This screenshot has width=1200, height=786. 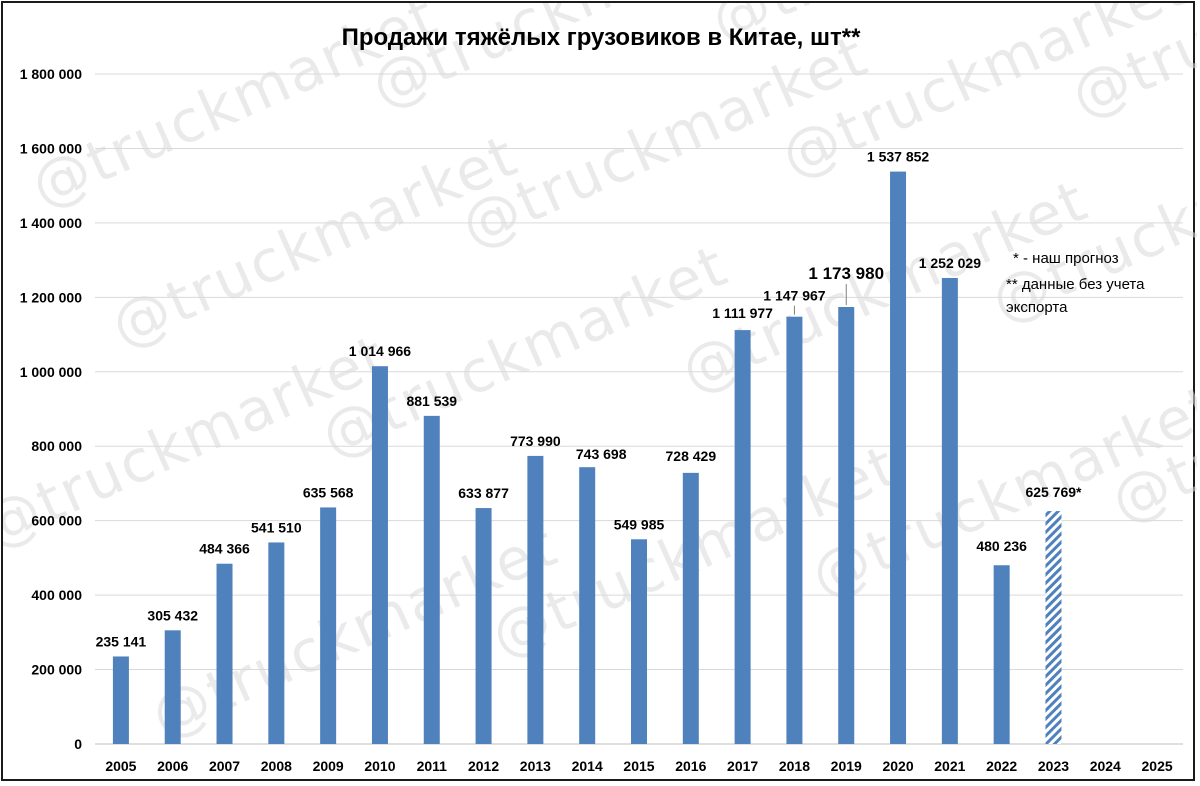 I want to click on data-label: 1 252 029, so click(x=950, y=263).